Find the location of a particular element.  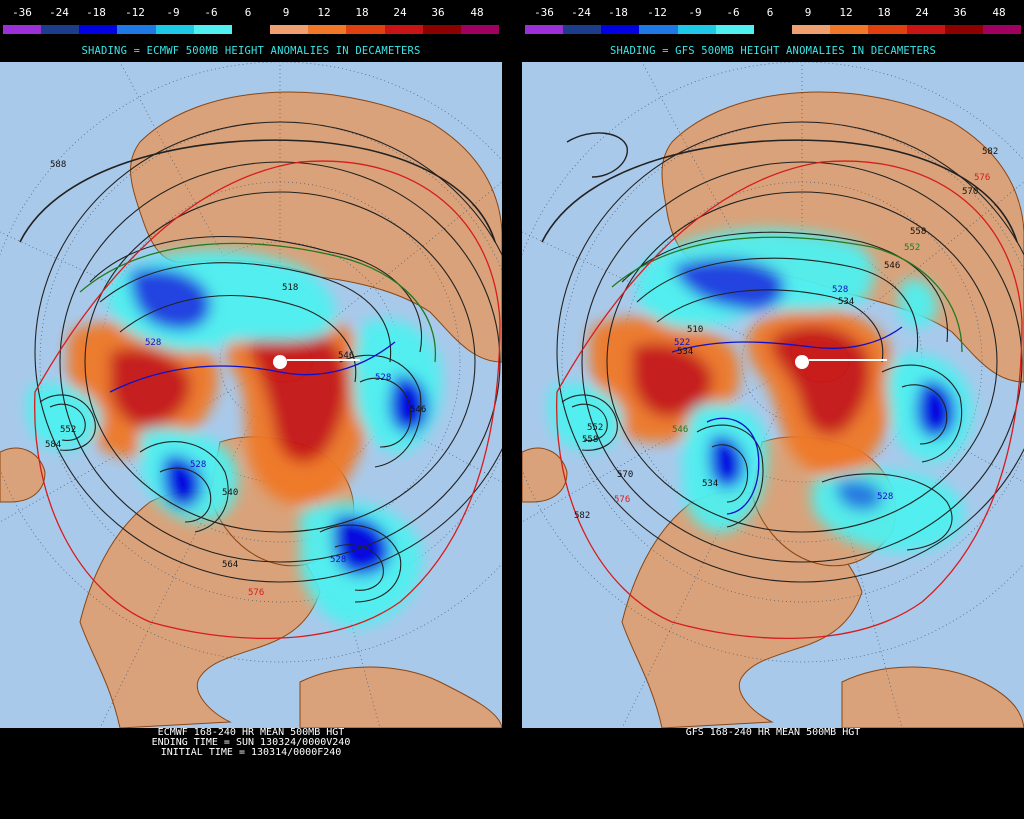

contour-label: 584 is located at coordinates (53, 445).